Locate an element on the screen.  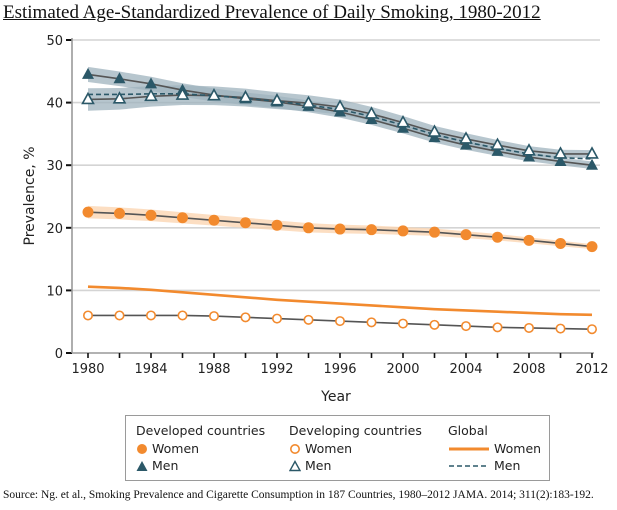
y-tick-label: 20 is located at coordinates (54, 229).